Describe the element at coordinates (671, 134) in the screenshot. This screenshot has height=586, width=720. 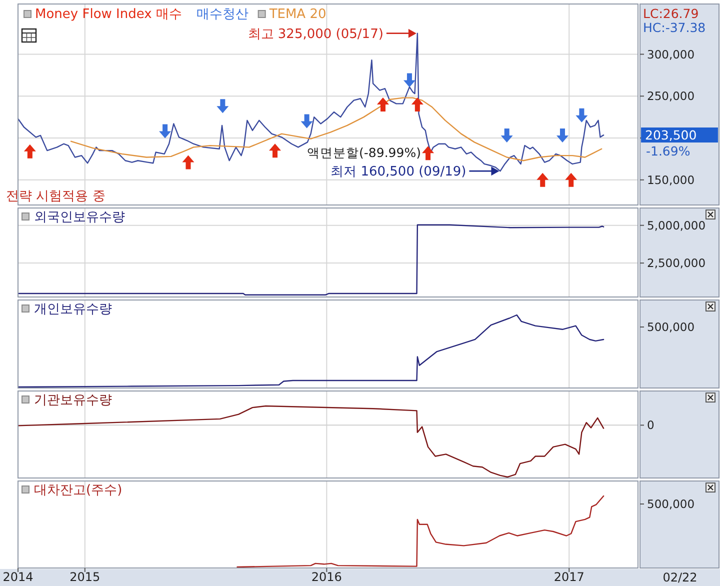
I see `text: 203,500` at that location.